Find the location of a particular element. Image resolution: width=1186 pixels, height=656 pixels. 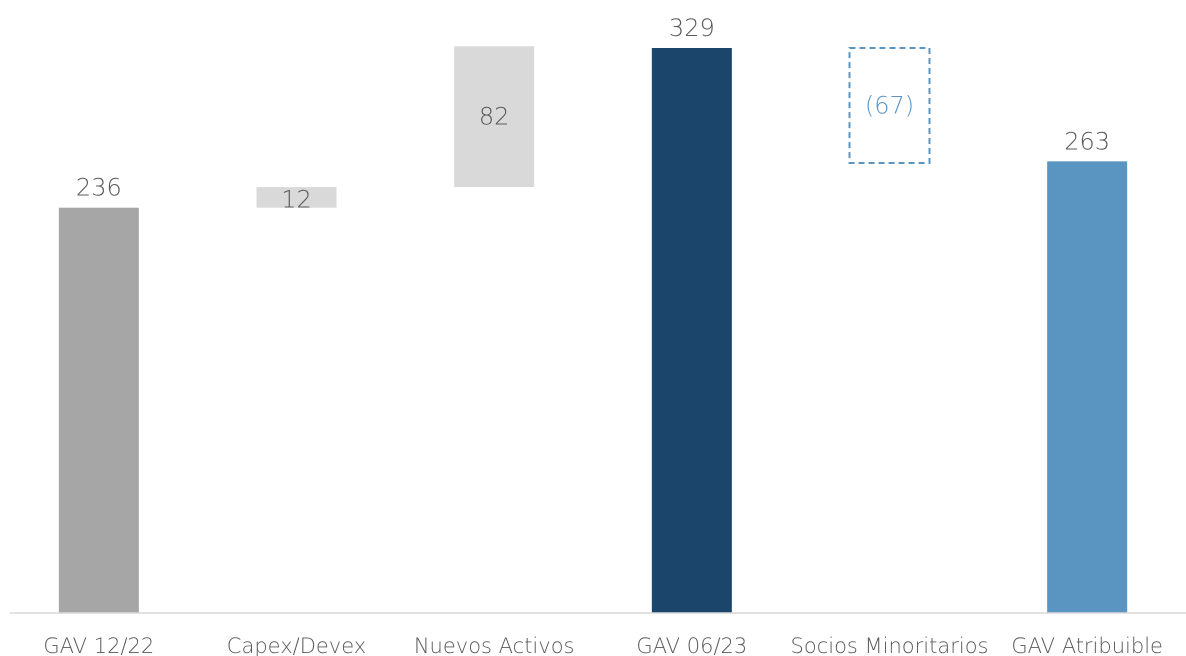

value-label-5: (67) is located at coordinates (889, 106).